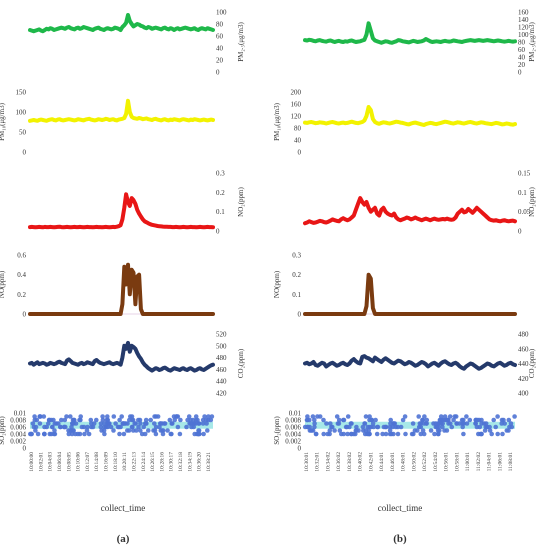  What do you see at coordinates (523, 394) in the screenshot?
I see `y-tick-label: 400` at bounding box center [523, 394].